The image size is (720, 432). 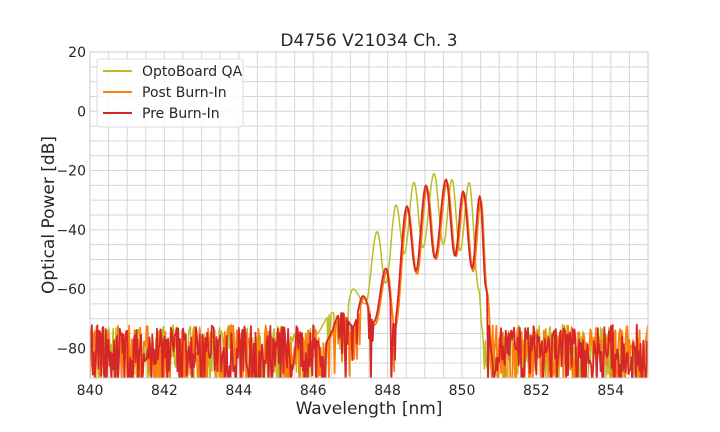 What do you see at coordinates (71, 290) in the screenshot?
I see `y-tick-label: −60` at bounding box center [71, 290].